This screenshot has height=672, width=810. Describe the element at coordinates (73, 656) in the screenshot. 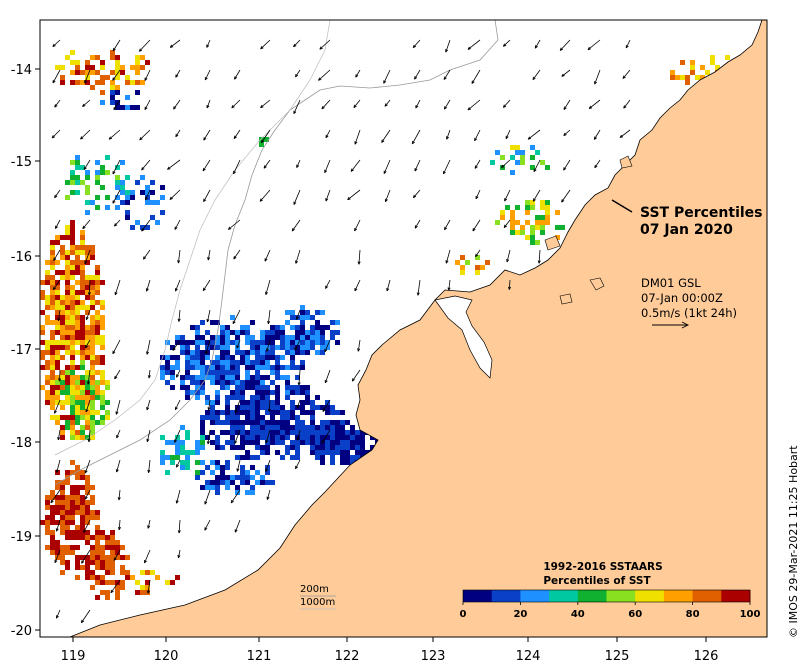

I see `x-tick-label: 119` at that location.